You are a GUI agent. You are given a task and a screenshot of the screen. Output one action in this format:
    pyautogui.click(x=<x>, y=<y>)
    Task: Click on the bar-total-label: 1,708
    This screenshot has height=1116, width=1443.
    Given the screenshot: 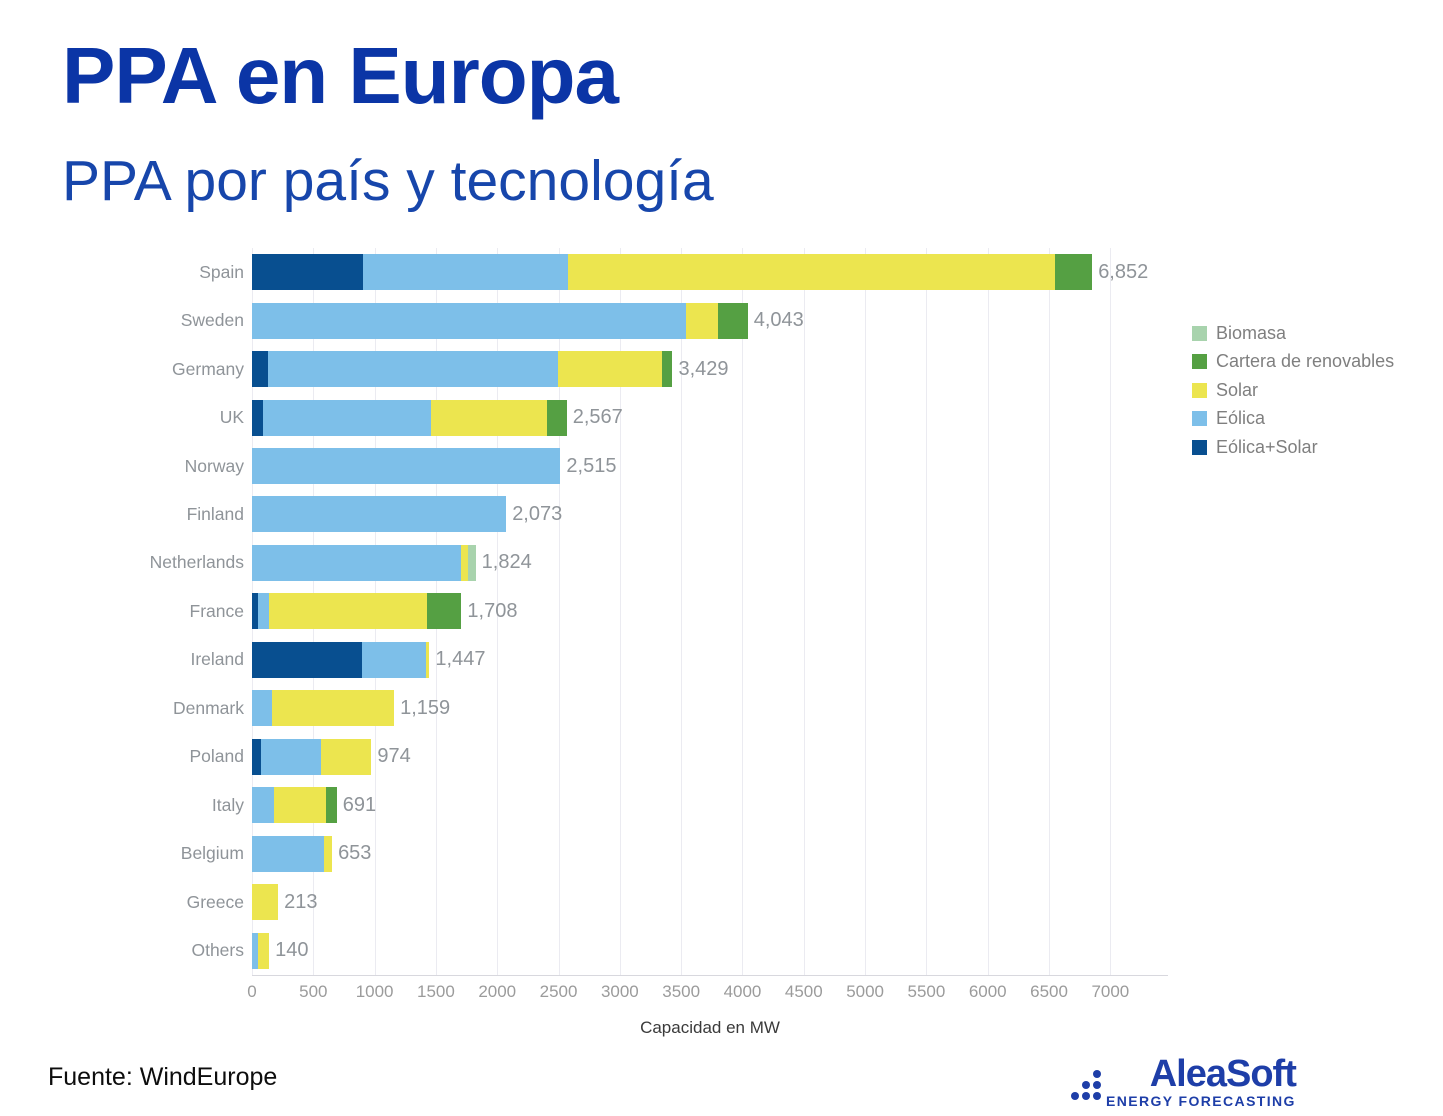 What is the action you would take?
    pyautogui.click(x=492, y=610)
    